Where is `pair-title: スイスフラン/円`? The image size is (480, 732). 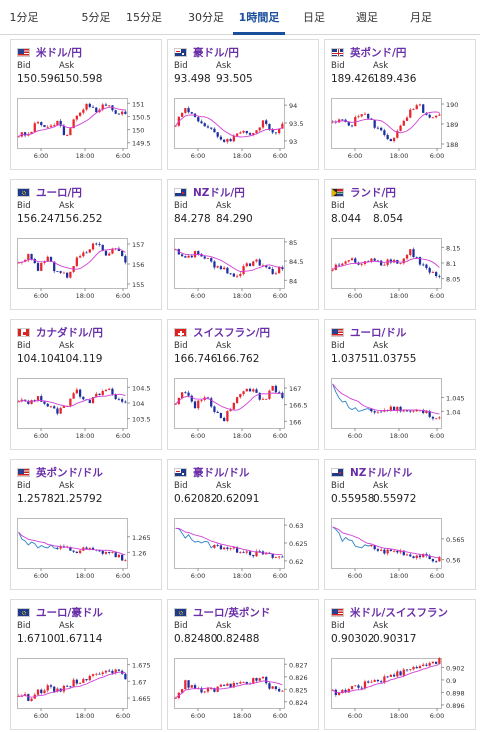 pair-title: スイスフラン/円 is located at coordinates (222, 332).